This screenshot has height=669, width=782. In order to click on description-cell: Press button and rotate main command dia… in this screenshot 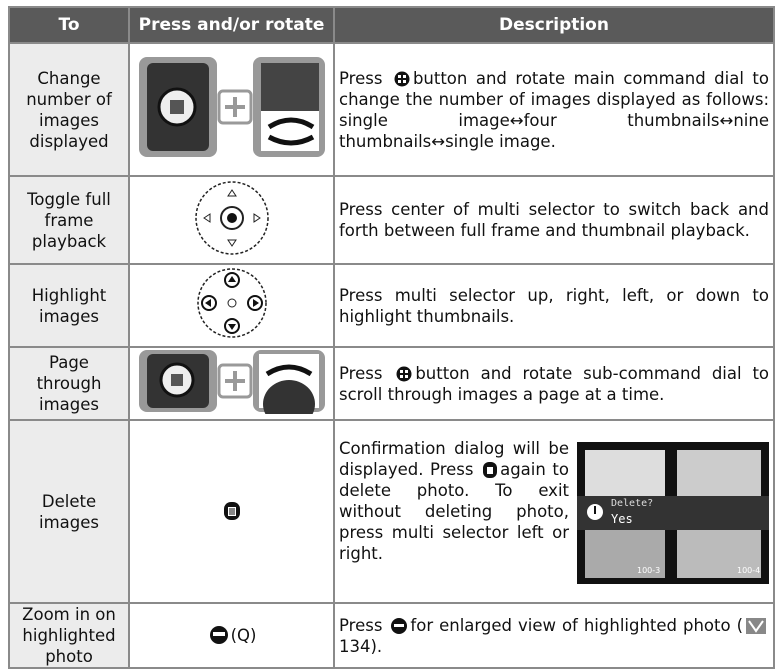, I will do `click(554, 109)`.